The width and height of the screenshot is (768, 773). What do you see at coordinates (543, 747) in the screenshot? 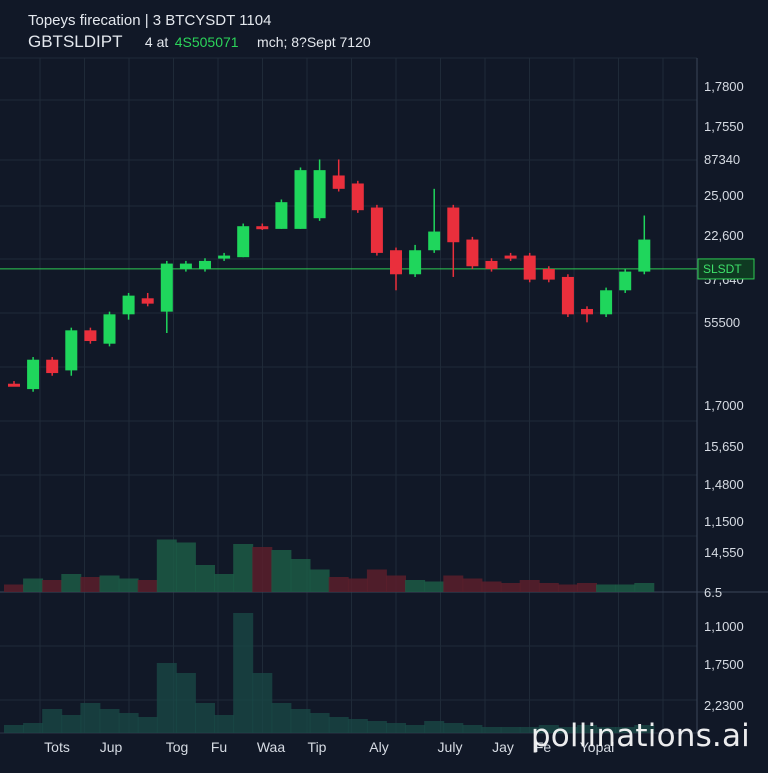
I see `x-tick-label: Fe` at bounding box center [543, 747].